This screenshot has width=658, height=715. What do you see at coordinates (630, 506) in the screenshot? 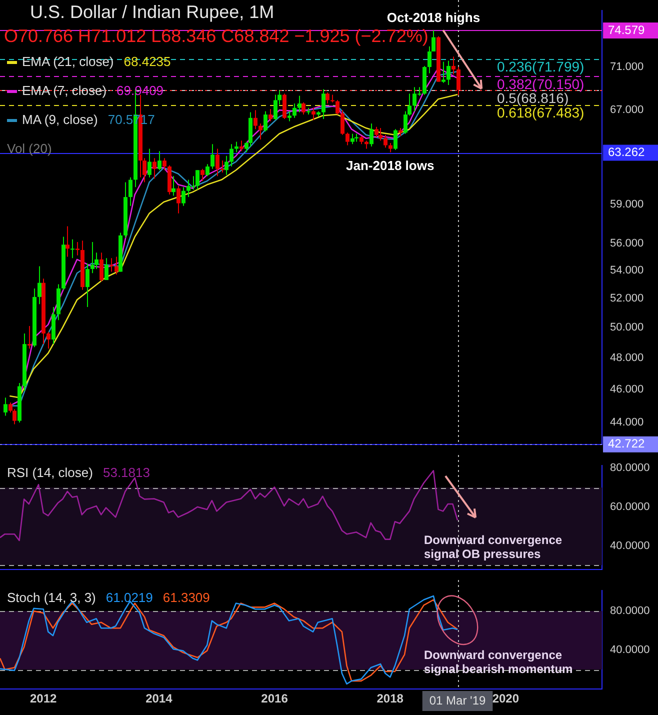
I see `y-tick-label: 60.0000` at bounding box center [630, 506].